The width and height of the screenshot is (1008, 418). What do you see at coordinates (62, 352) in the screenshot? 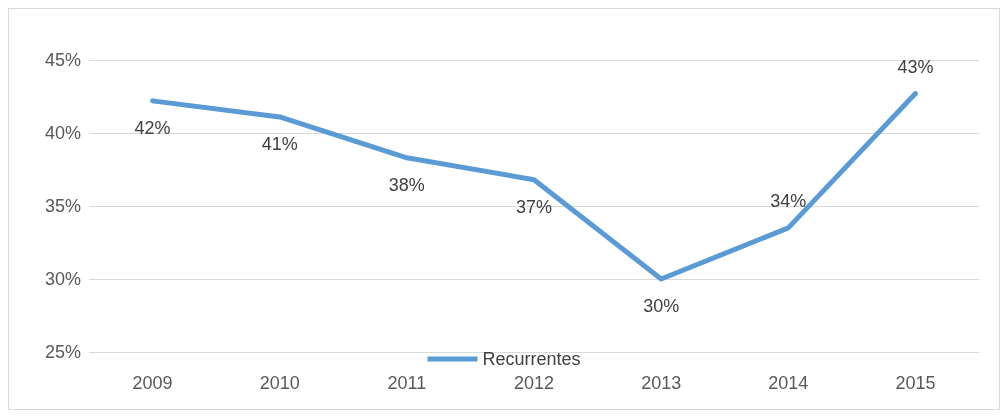
I see `y-tick-label: 25%` at bounding box center [62, 352].